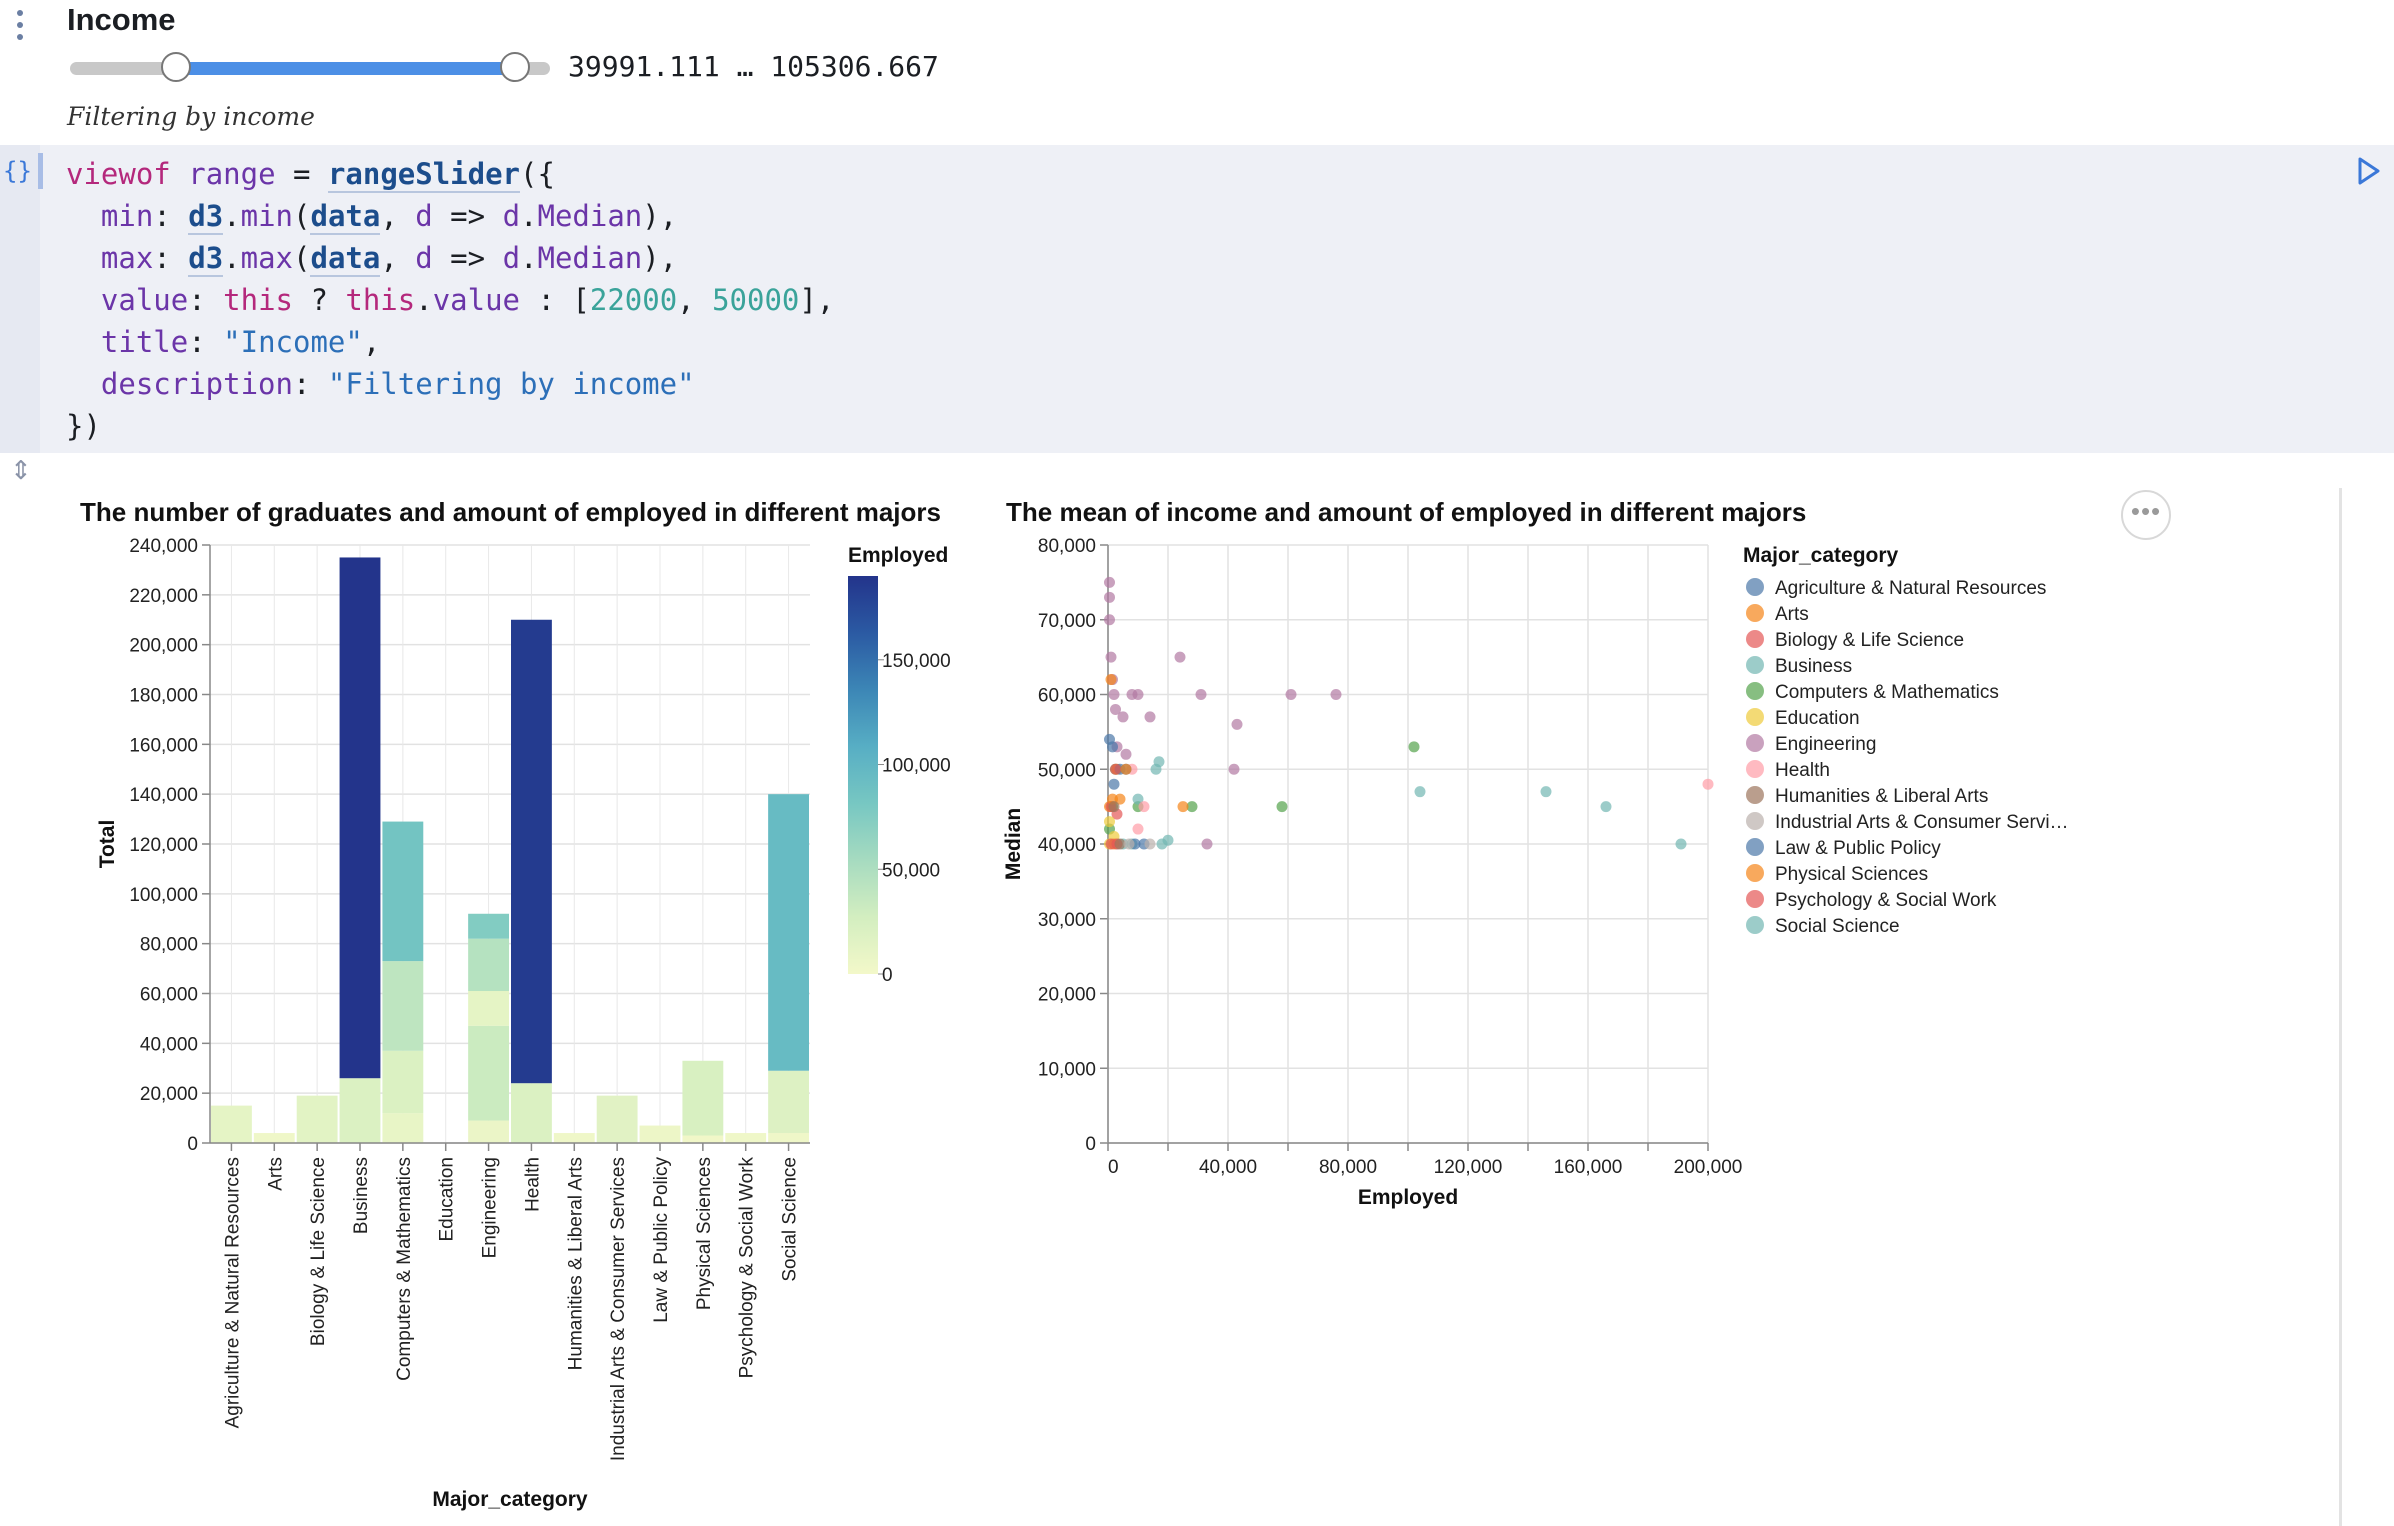  I want to click on collapse-arrows-icon: ⇕, so click(21, 470).